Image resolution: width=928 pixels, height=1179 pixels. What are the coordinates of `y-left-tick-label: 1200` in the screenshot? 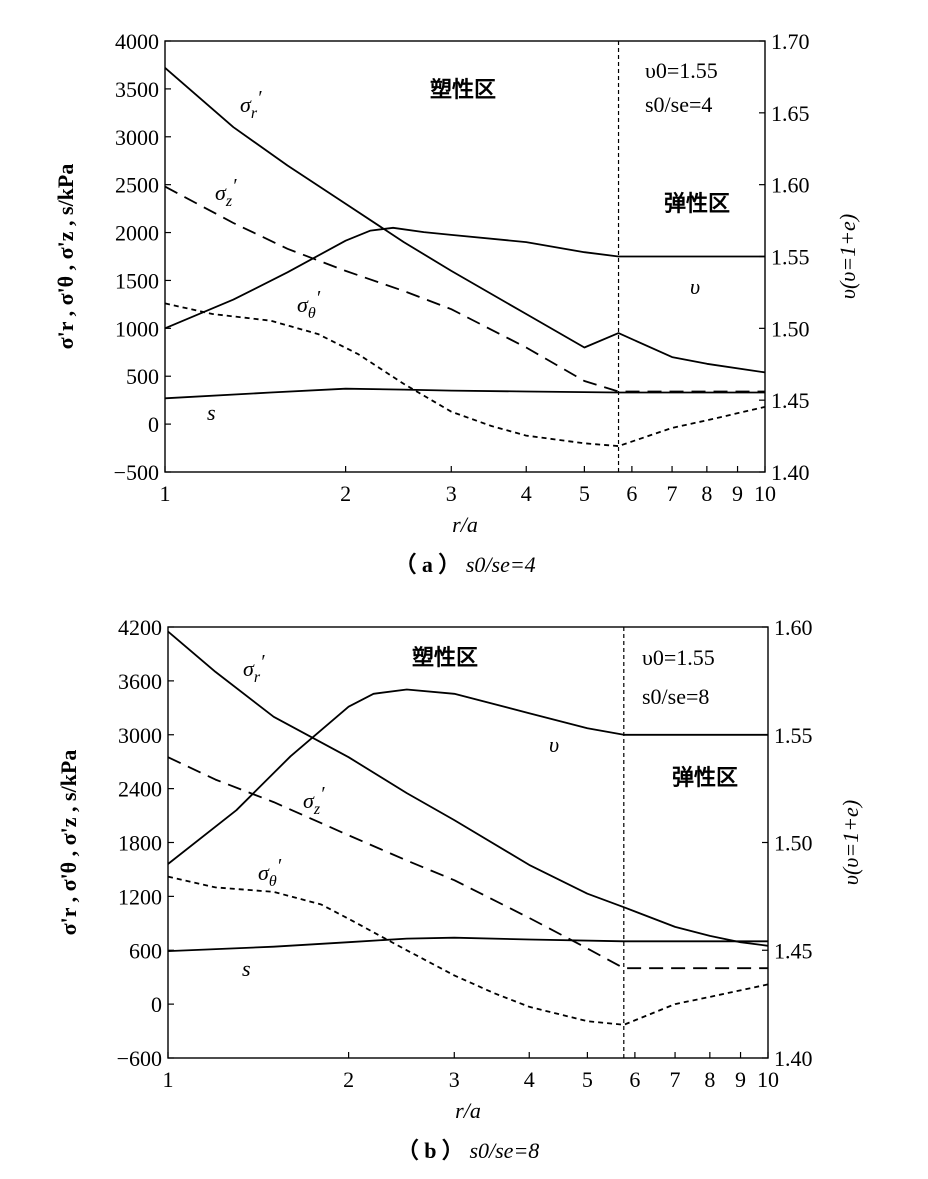 It's located at (140, 896).